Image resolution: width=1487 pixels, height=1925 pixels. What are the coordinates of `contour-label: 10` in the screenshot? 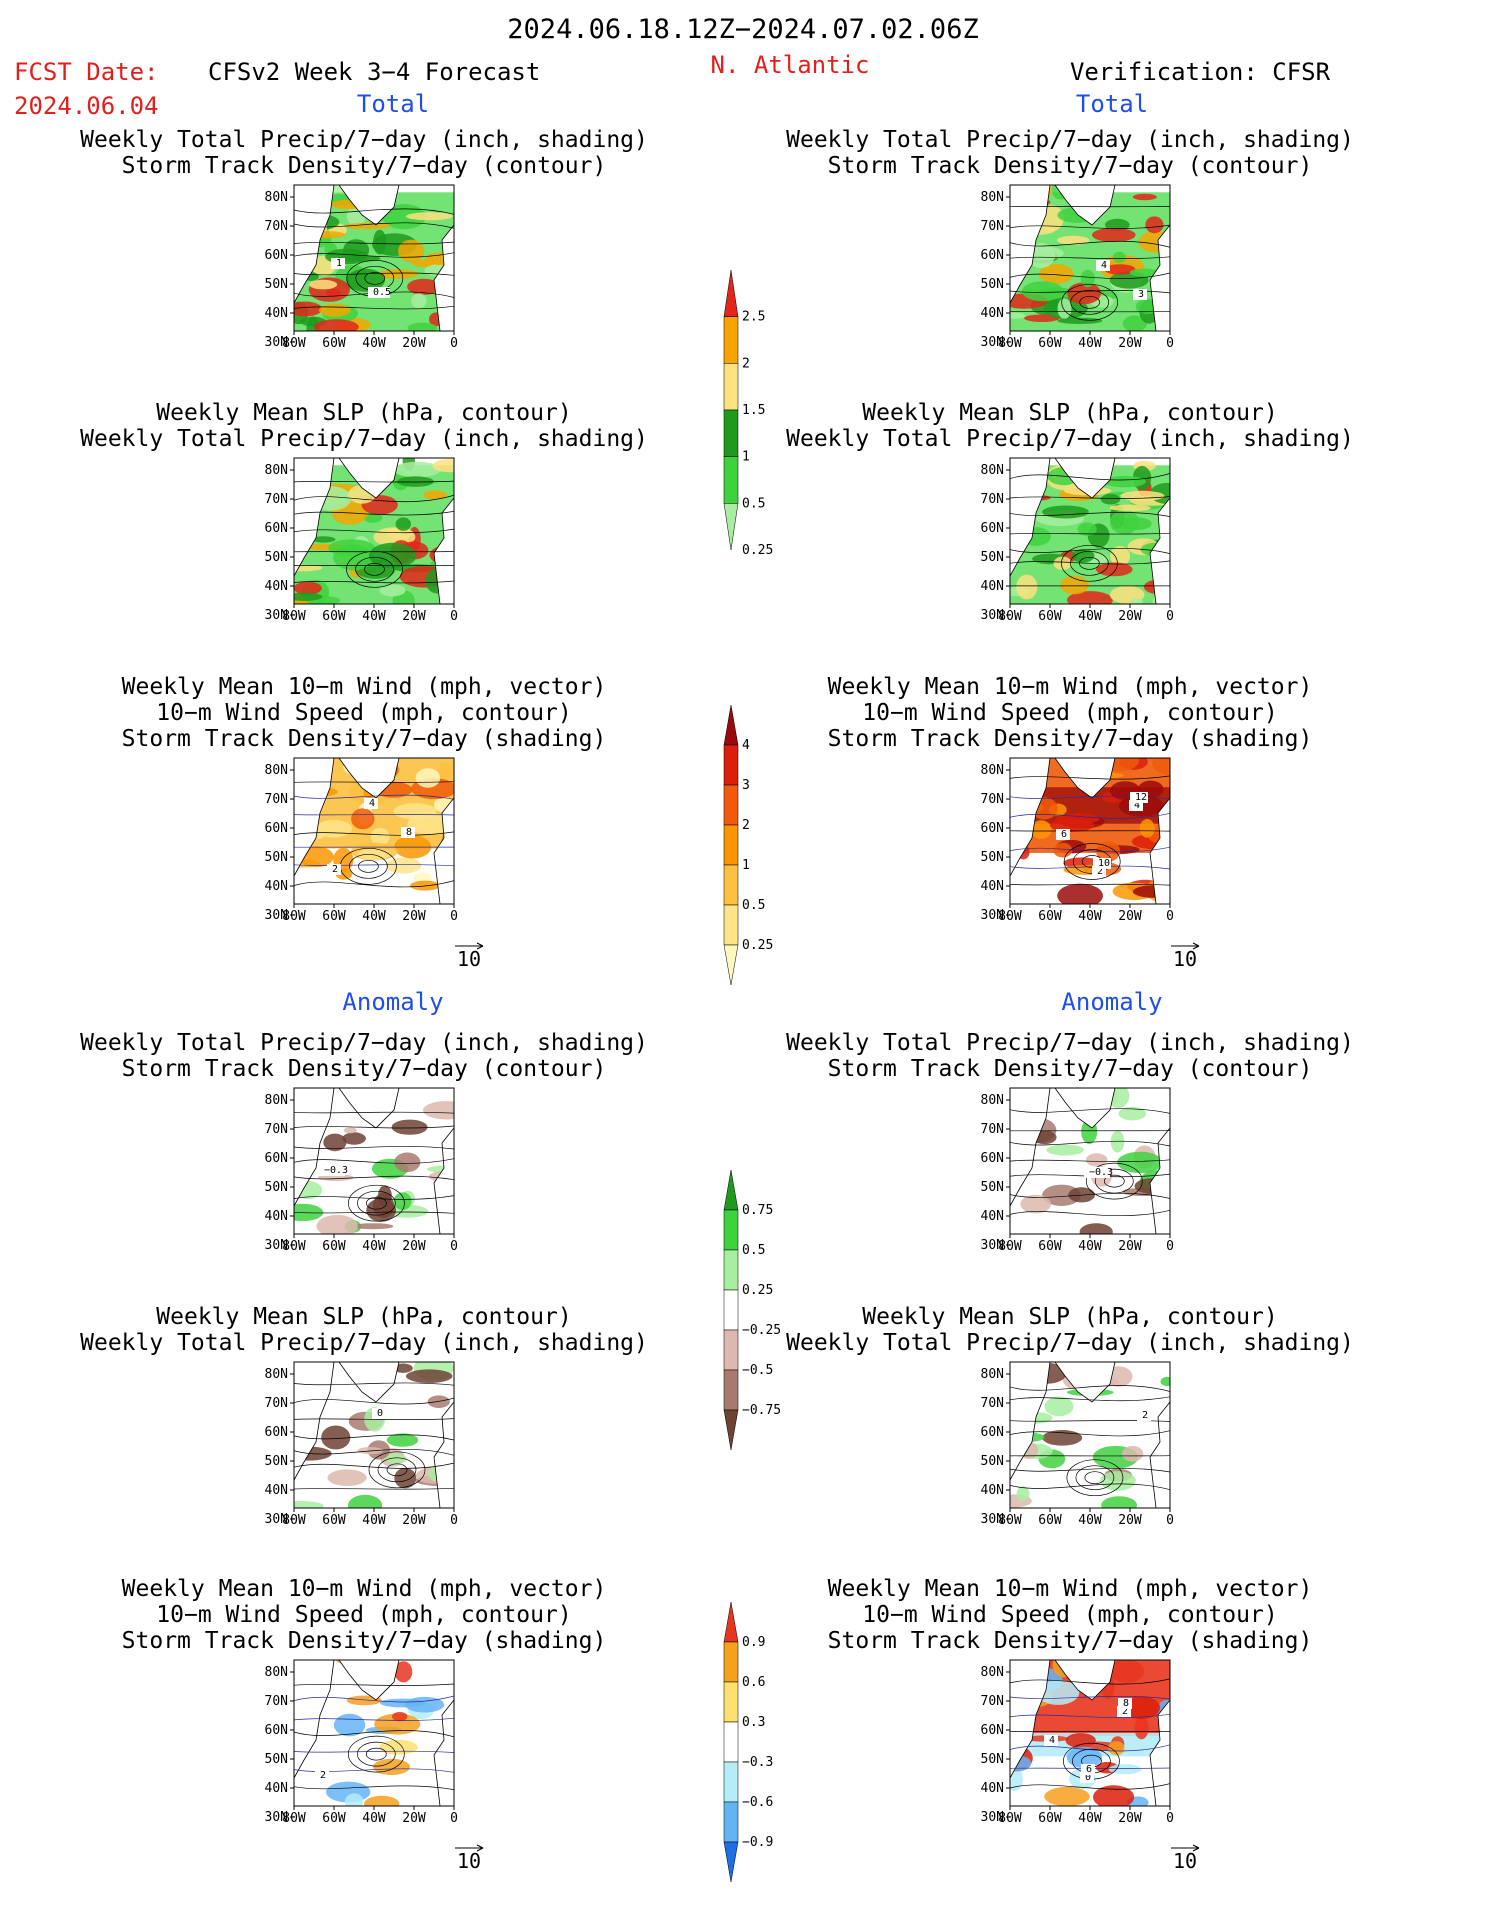 It's located at (1104, 863).